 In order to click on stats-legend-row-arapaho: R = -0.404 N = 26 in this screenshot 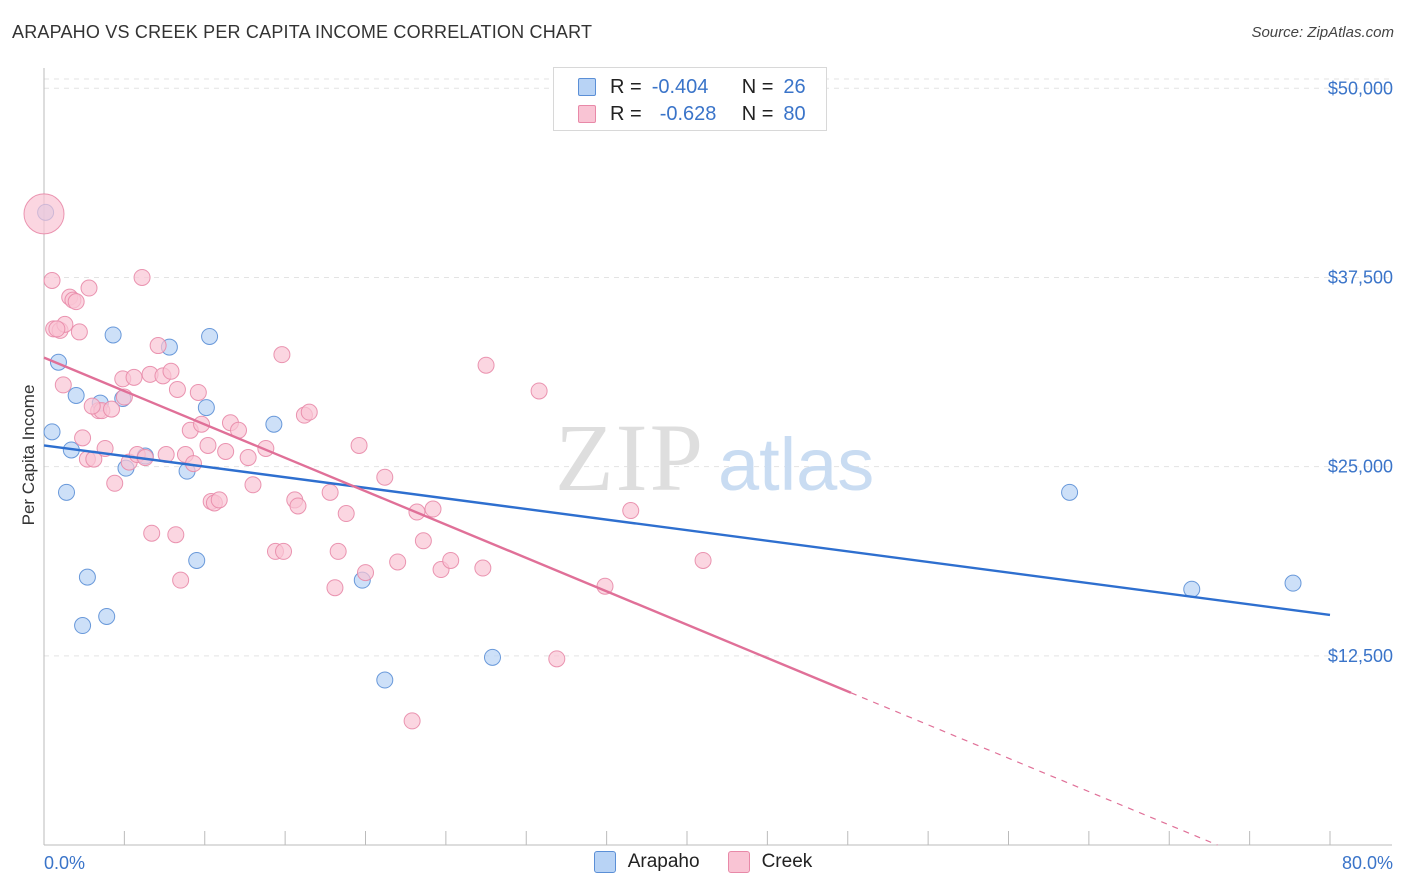, I will do `click(692, 87)`.